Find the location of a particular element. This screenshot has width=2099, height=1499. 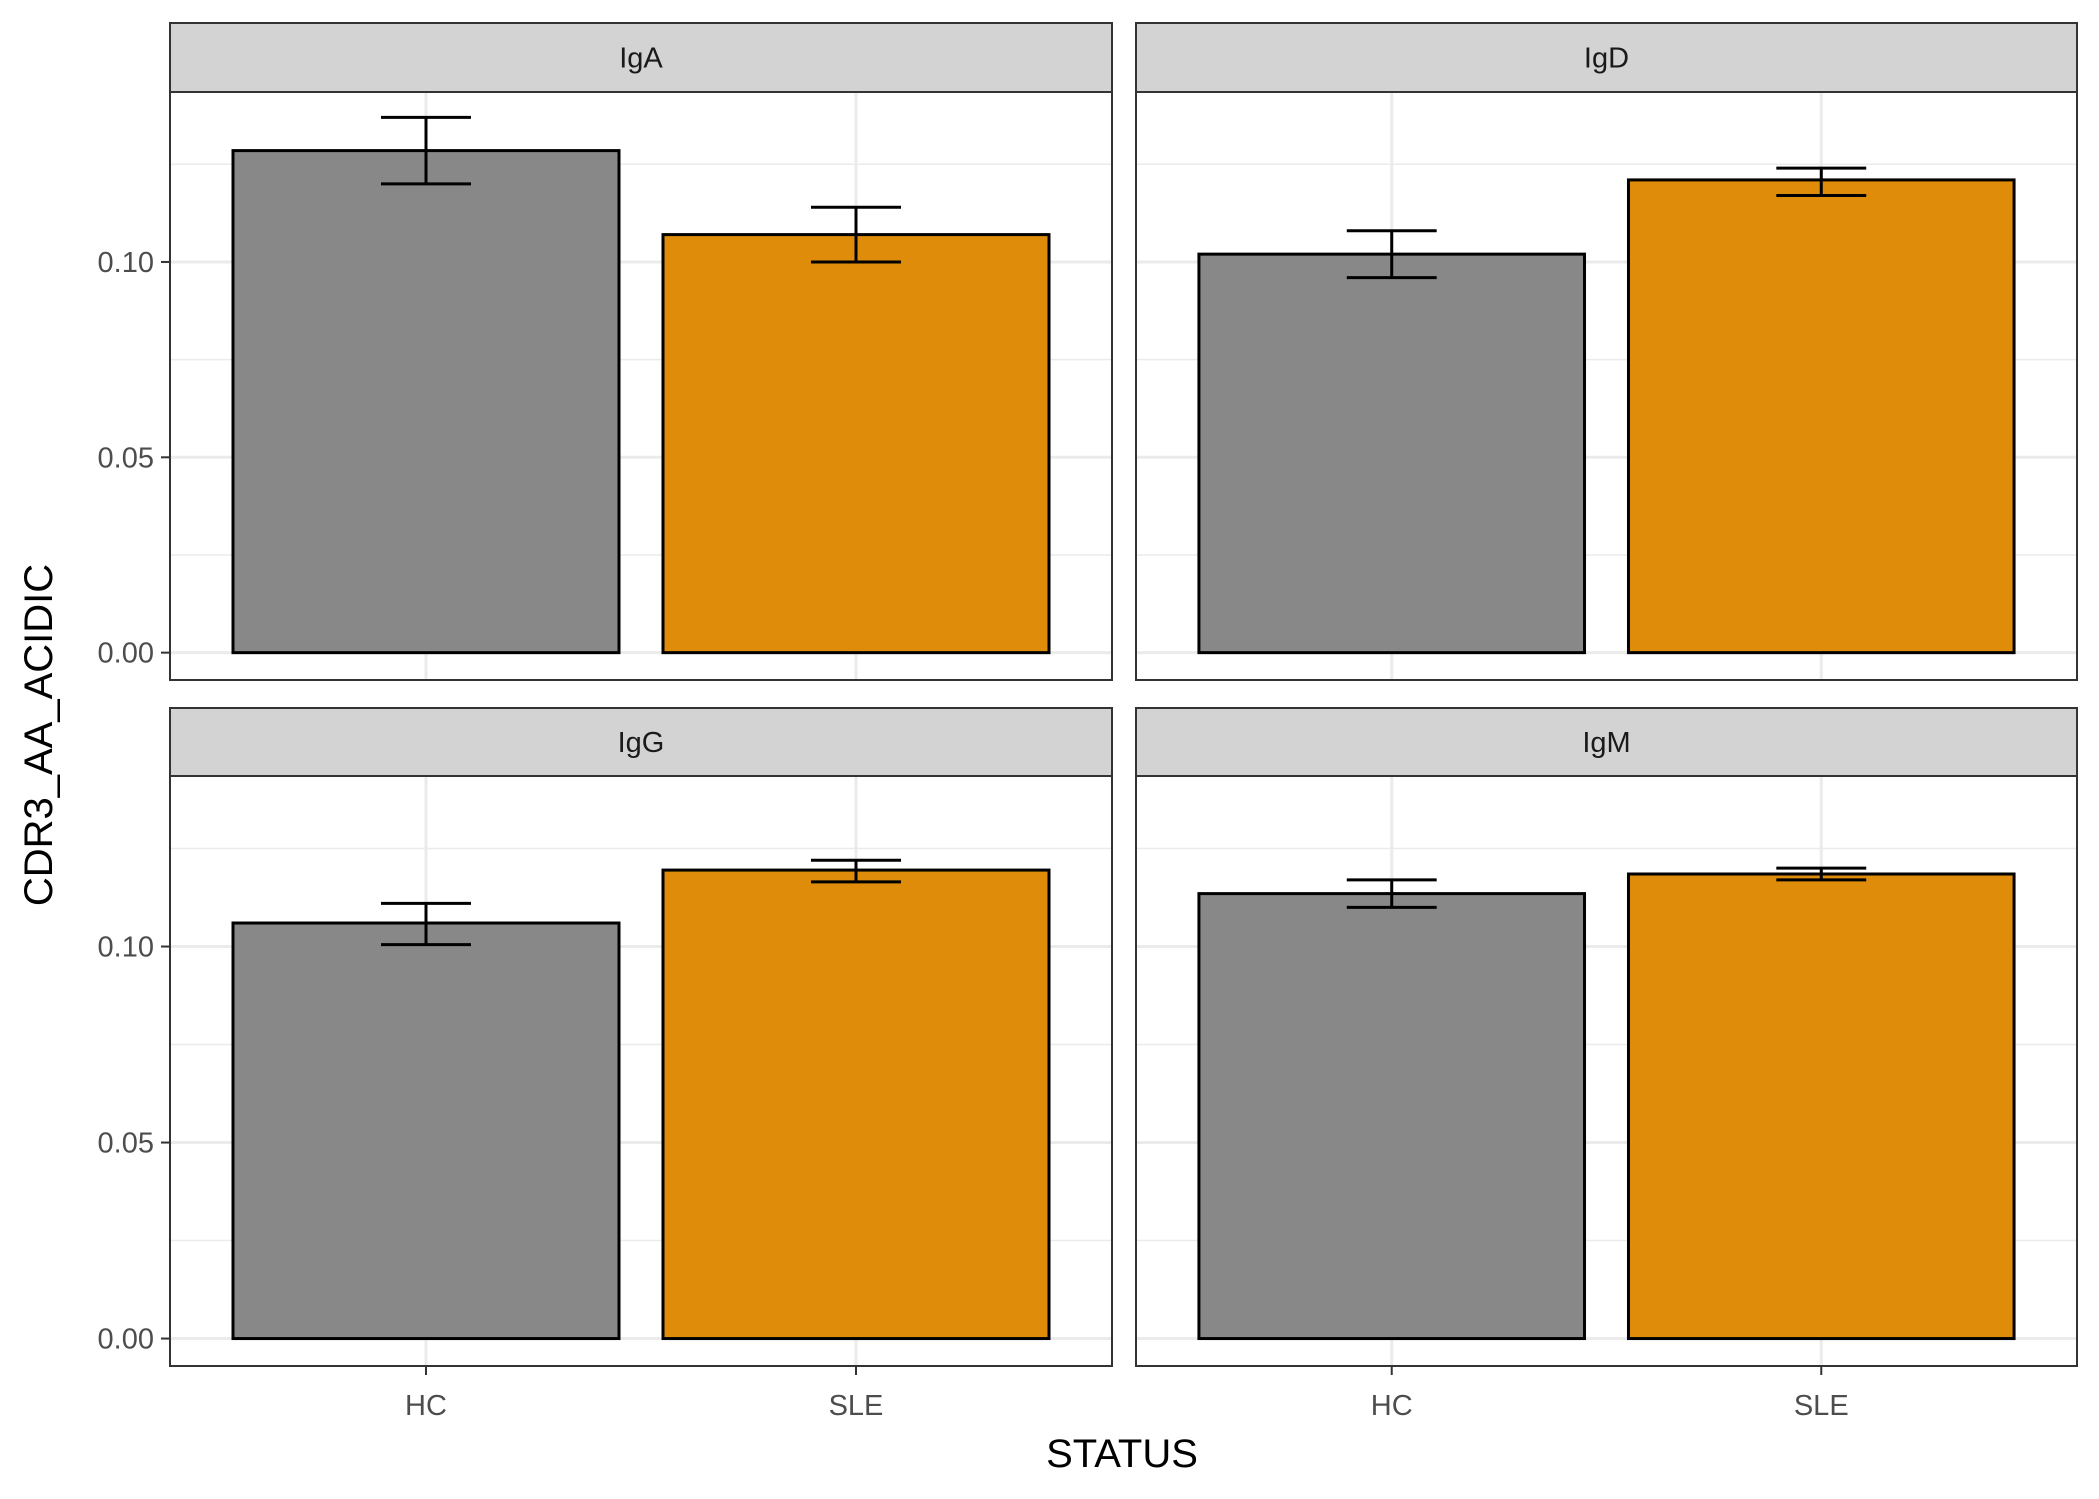

bar-igd-hc is located at coordinates (1392, 453).